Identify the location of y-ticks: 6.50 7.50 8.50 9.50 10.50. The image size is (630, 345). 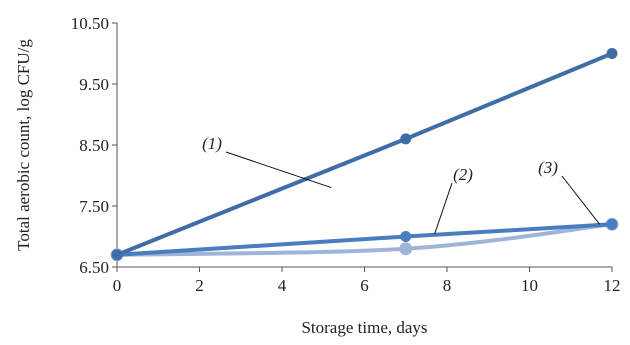
(94, 145).